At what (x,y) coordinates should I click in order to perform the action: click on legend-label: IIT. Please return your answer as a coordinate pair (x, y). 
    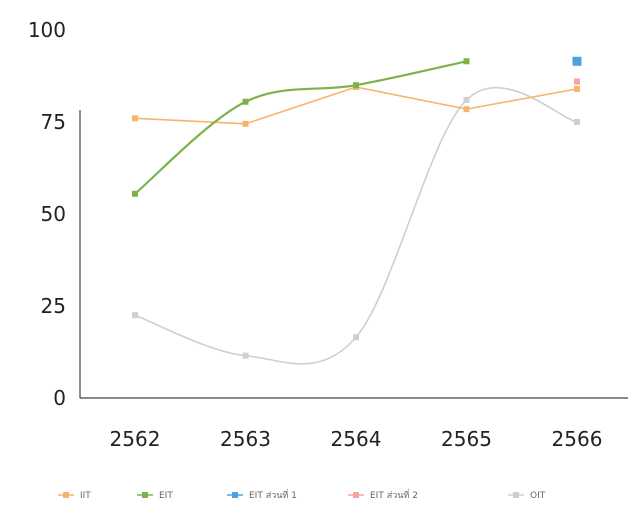
    Looking at the image, I should click on (85, 496).